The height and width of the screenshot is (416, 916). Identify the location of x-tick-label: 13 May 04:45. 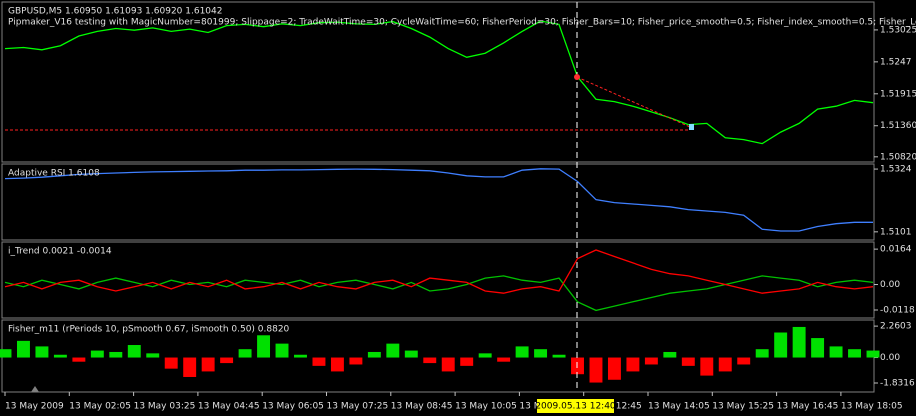
(229, 407).